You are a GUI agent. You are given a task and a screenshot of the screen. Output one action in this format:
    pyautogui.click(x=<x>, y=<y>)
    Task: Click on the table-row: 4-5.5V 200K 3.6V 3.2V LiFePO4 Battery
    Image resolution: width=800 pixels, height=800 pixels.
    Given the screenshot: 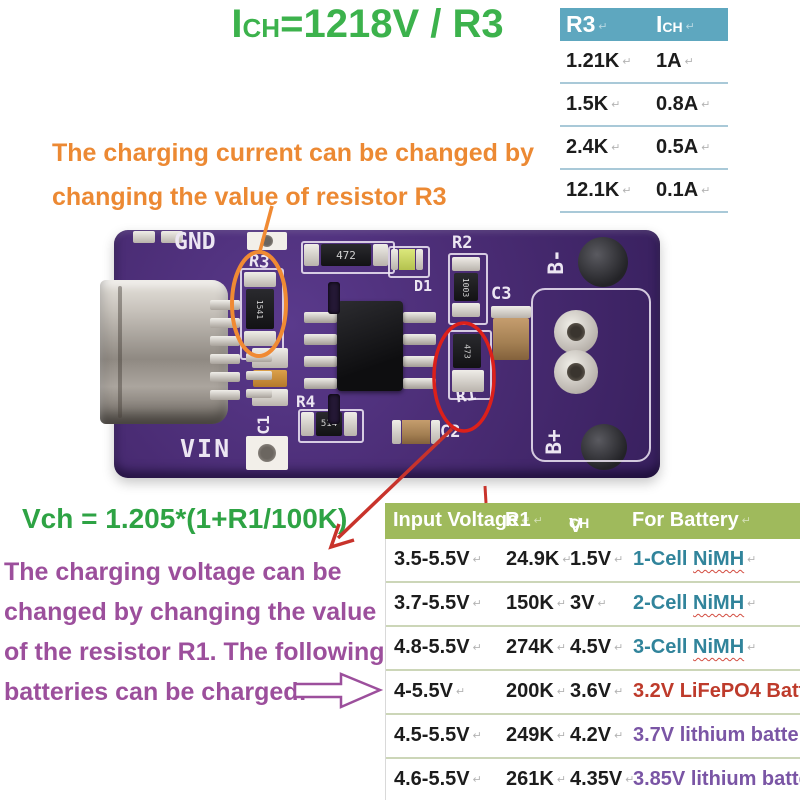 What is the action you would take?
    pyautogui.click(x=593, y=693)
    